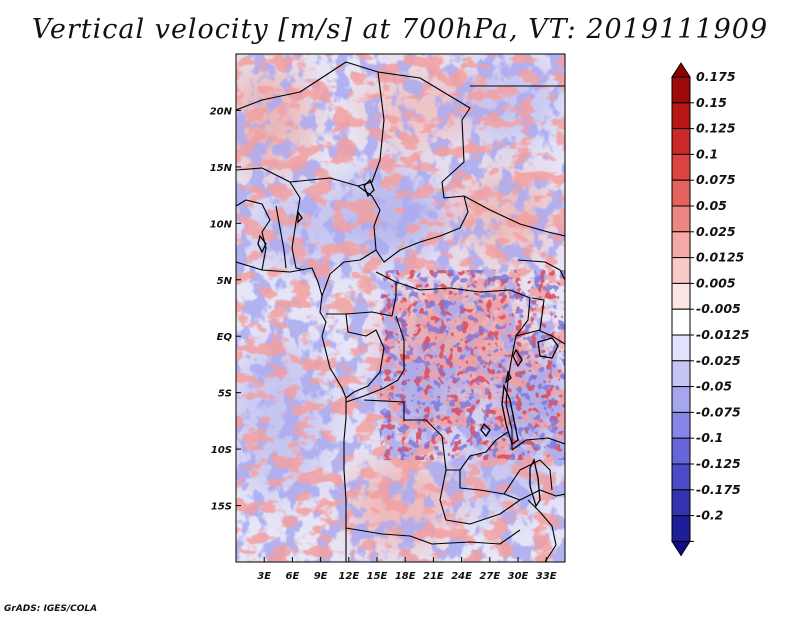 Image resolution: width=800 pixels, height=618 pixels. I want to click on lat-tick-label: 15N, so click(221, 168).